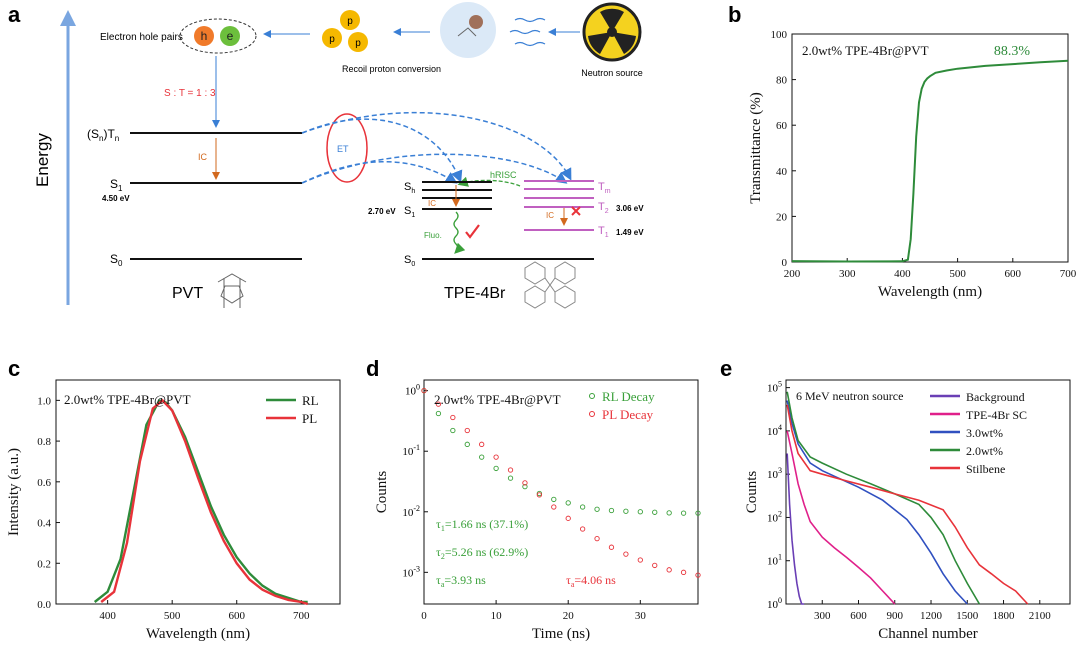 The height and width of the screenshot is (651, 1080). I want to click on legend-label: 2.0wt%, so click(984, 451).